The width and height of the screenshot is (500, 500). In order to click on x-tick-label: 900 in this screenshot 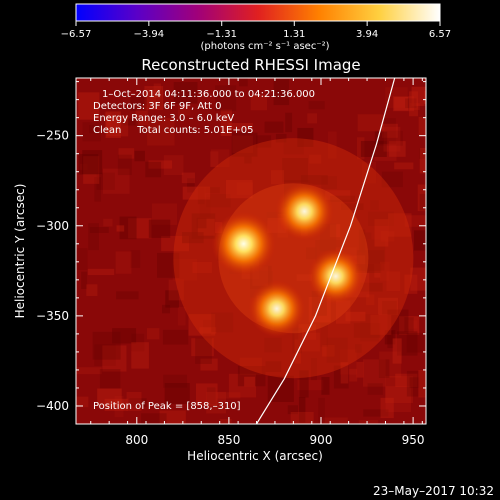, I will do `click(321, 440)`.